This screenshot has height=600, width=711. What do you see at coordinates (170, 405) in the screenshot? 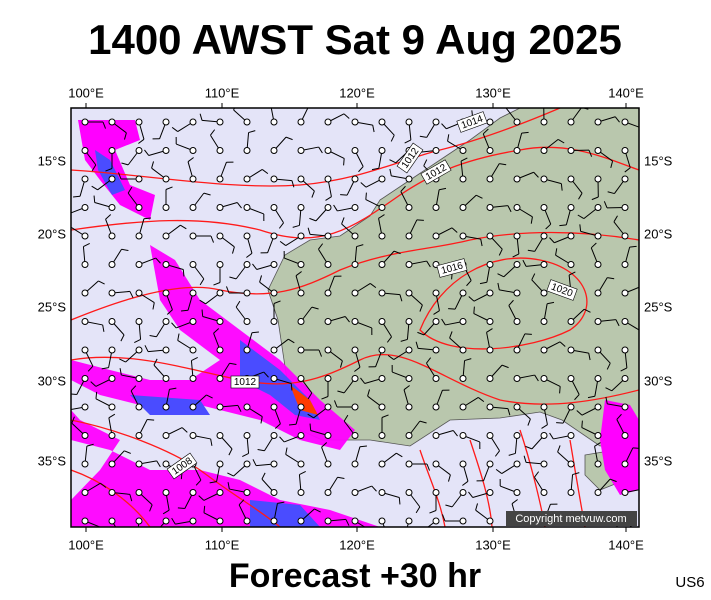
I see `rain-core` at bounding box center [170, 405].